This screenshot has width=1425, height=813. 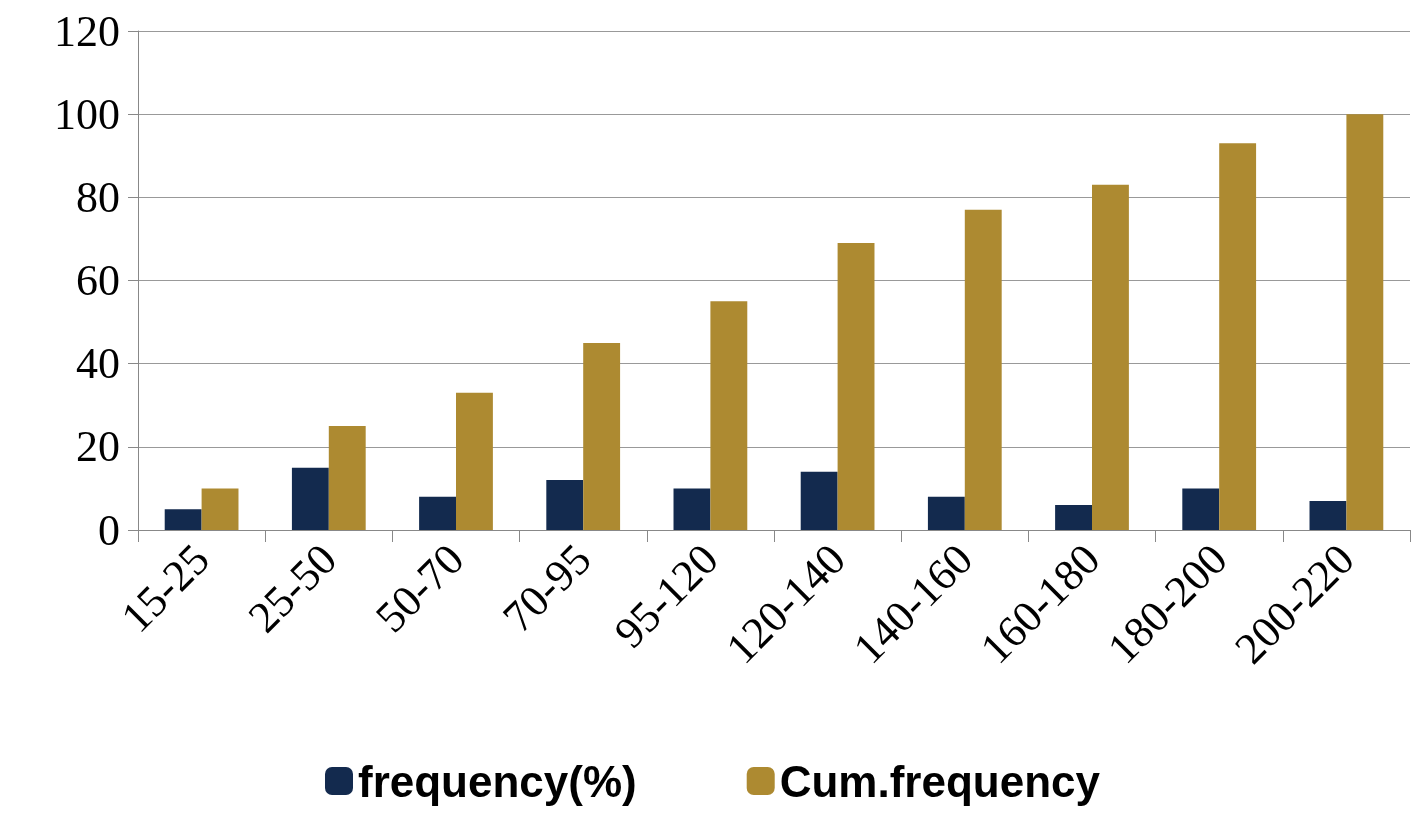 What do you see at coordinates (87, 114) in the screenshot?
I see `y-tick-label: 100` at bounding box center [87, 114].